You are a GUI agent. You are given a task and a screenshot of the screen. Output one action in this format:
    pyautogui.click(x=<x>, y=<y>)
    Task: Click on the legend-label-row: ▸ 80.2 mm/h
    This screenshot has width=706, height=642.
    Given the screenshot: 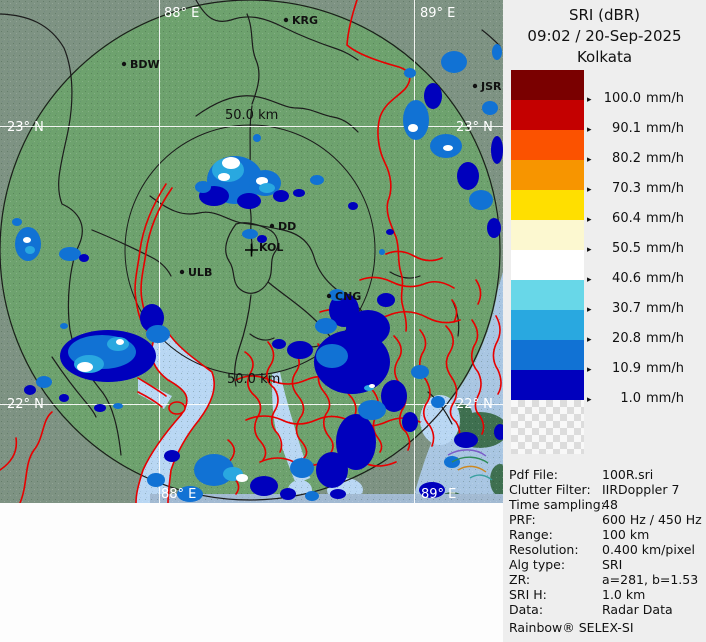 What is the action you would take?
    pyautogui.click(x=635, y=158)
    